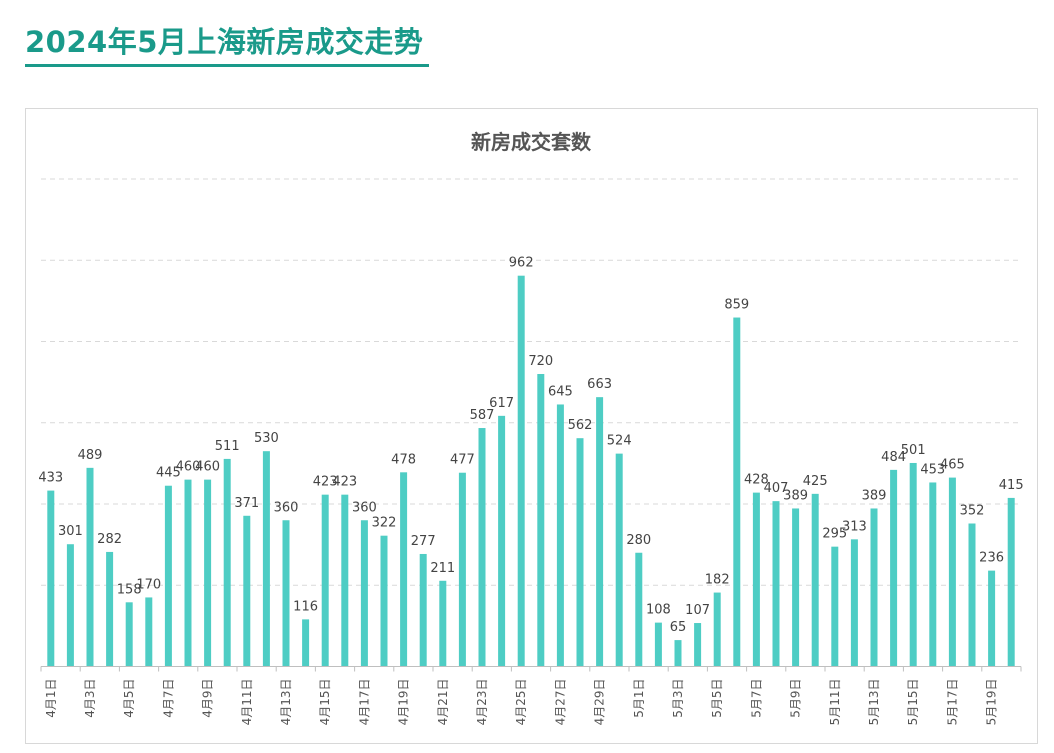 Image resolution: width=1054 pixels, height=753 pixels. What do you see at coordinates (893, 457) in the screenshot?
I see `data-label: 484` at bounding box center [893, 457].